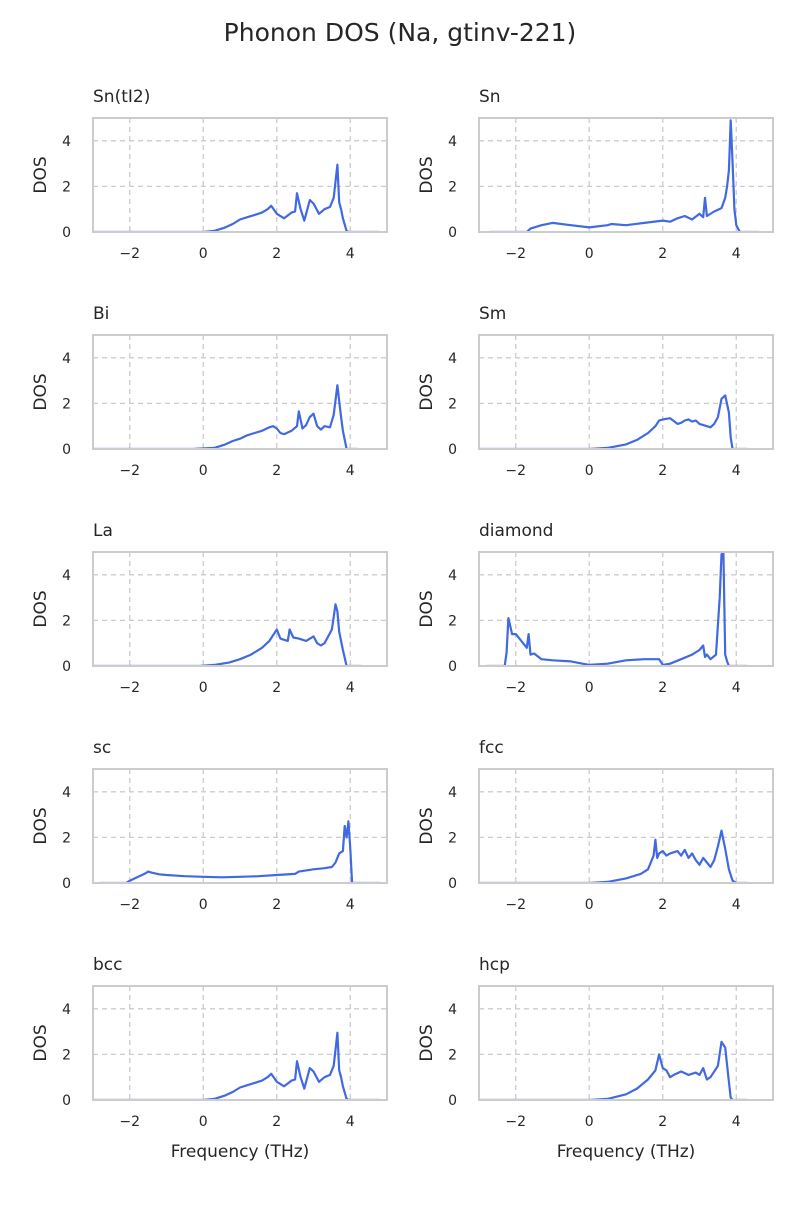 The width and height of the screenshot is (800, 1205). I want to click on subplot-title: bcc, so click(107, 965).